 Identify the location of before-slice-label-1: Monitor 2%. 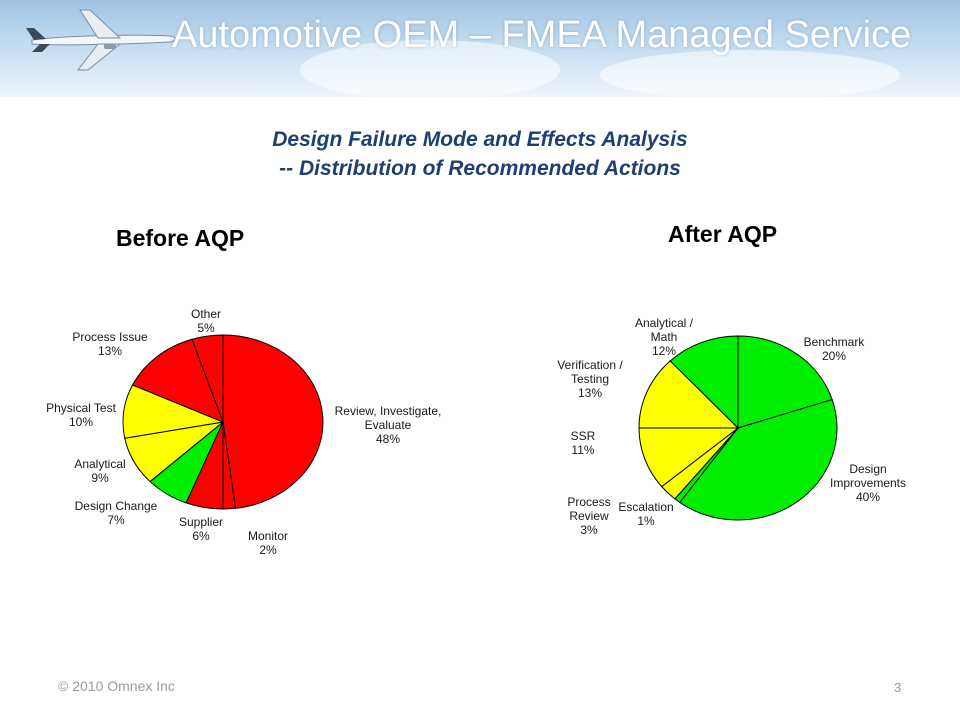
(268, 543).